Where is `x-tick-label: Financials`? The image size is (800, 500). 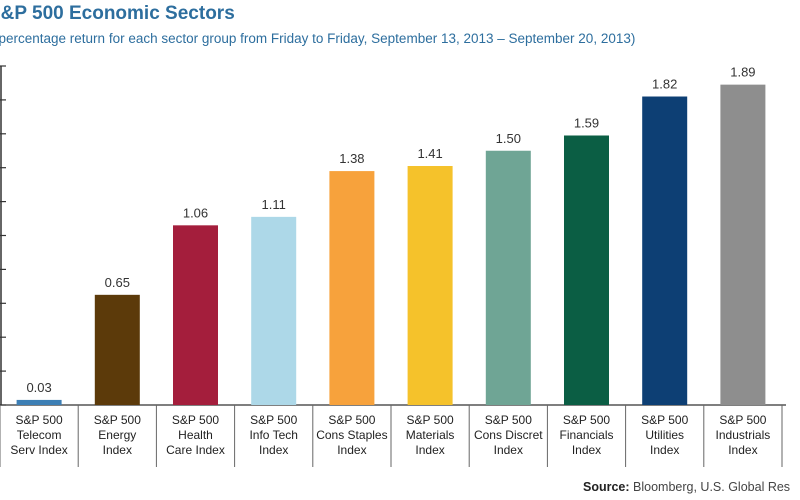
x-tick-label: Financials is located at coordinates (586, 435).